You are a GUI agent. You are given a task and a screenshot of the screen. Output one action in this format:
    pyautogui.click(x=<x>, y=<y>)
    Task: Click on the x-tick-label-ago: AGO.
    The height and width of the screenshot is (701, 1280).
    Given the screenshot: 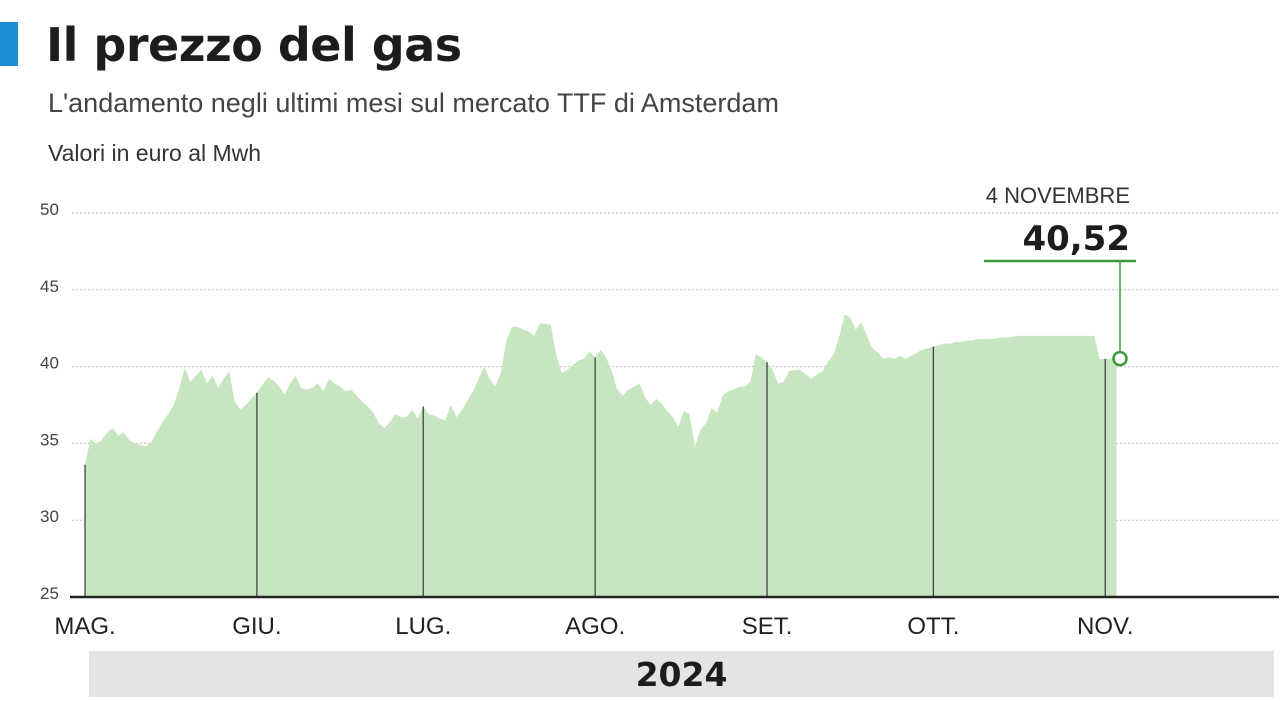 What is the action you would take?
    pyautogui.click(x=595, y=626)
    